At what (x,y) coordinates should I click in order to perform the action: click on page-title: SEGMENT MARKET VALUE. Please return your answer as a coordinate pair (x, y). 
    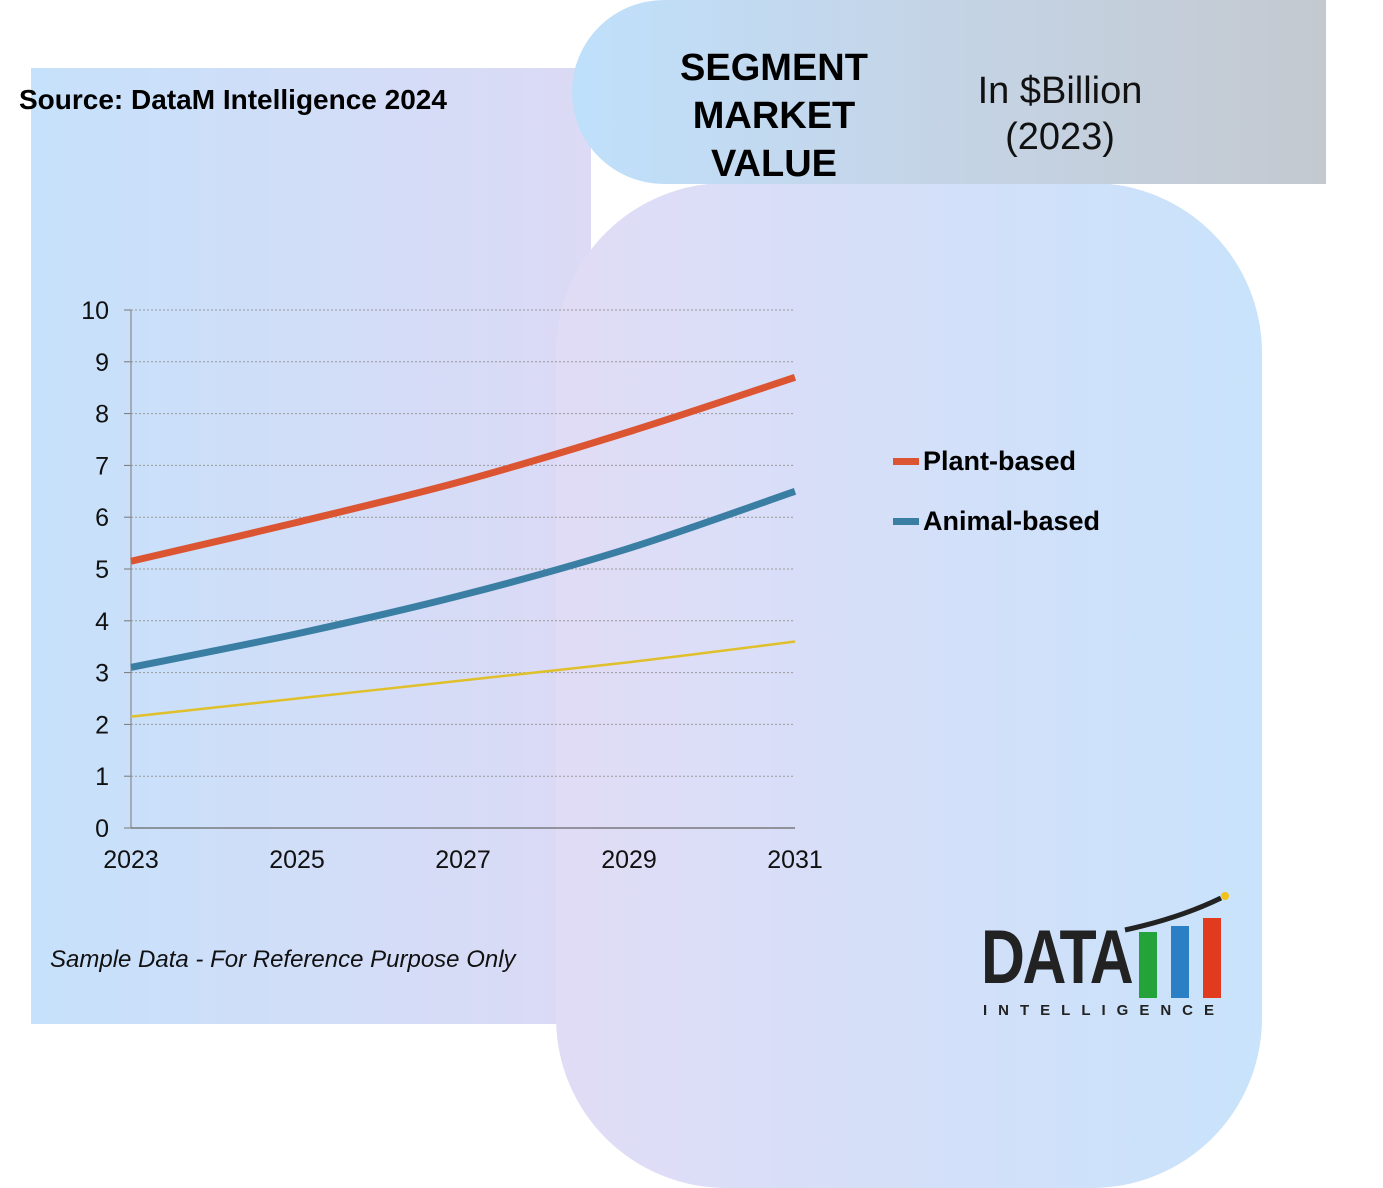
    Looking at the image, I should click on (774, 116).